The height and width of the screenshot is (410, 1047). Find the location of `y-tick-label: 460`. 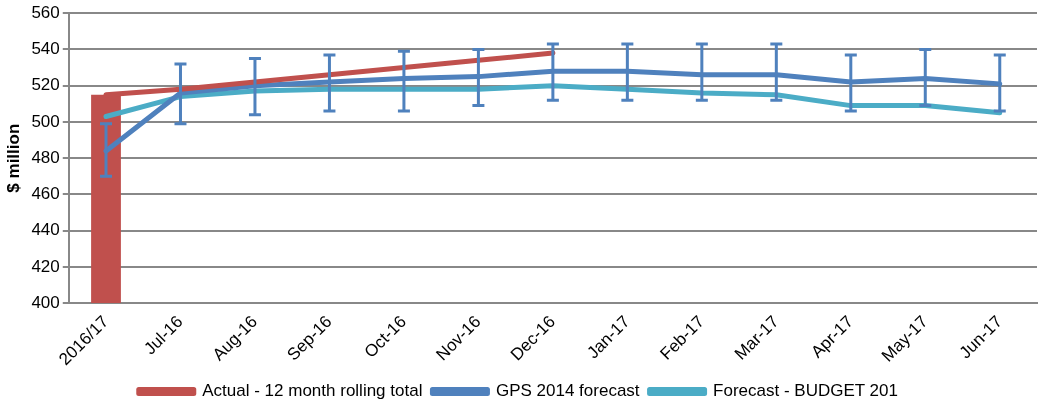

y-tick-label: 460 is located at coordinates (45, 194).